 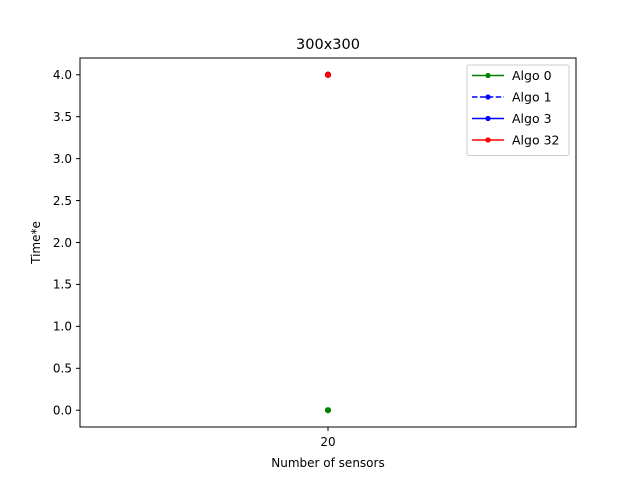 What do you see at coordinates (328, 45) in the screenshot?
I see `chart-title: 300x300` at bounding box center [328, 45].